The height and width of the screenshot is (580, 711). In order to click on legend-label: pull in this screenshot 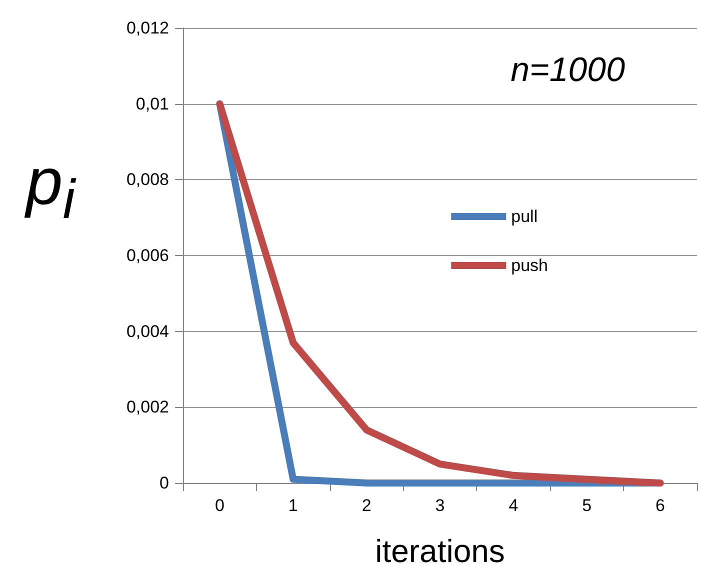, I will do `click(524, 216)`.